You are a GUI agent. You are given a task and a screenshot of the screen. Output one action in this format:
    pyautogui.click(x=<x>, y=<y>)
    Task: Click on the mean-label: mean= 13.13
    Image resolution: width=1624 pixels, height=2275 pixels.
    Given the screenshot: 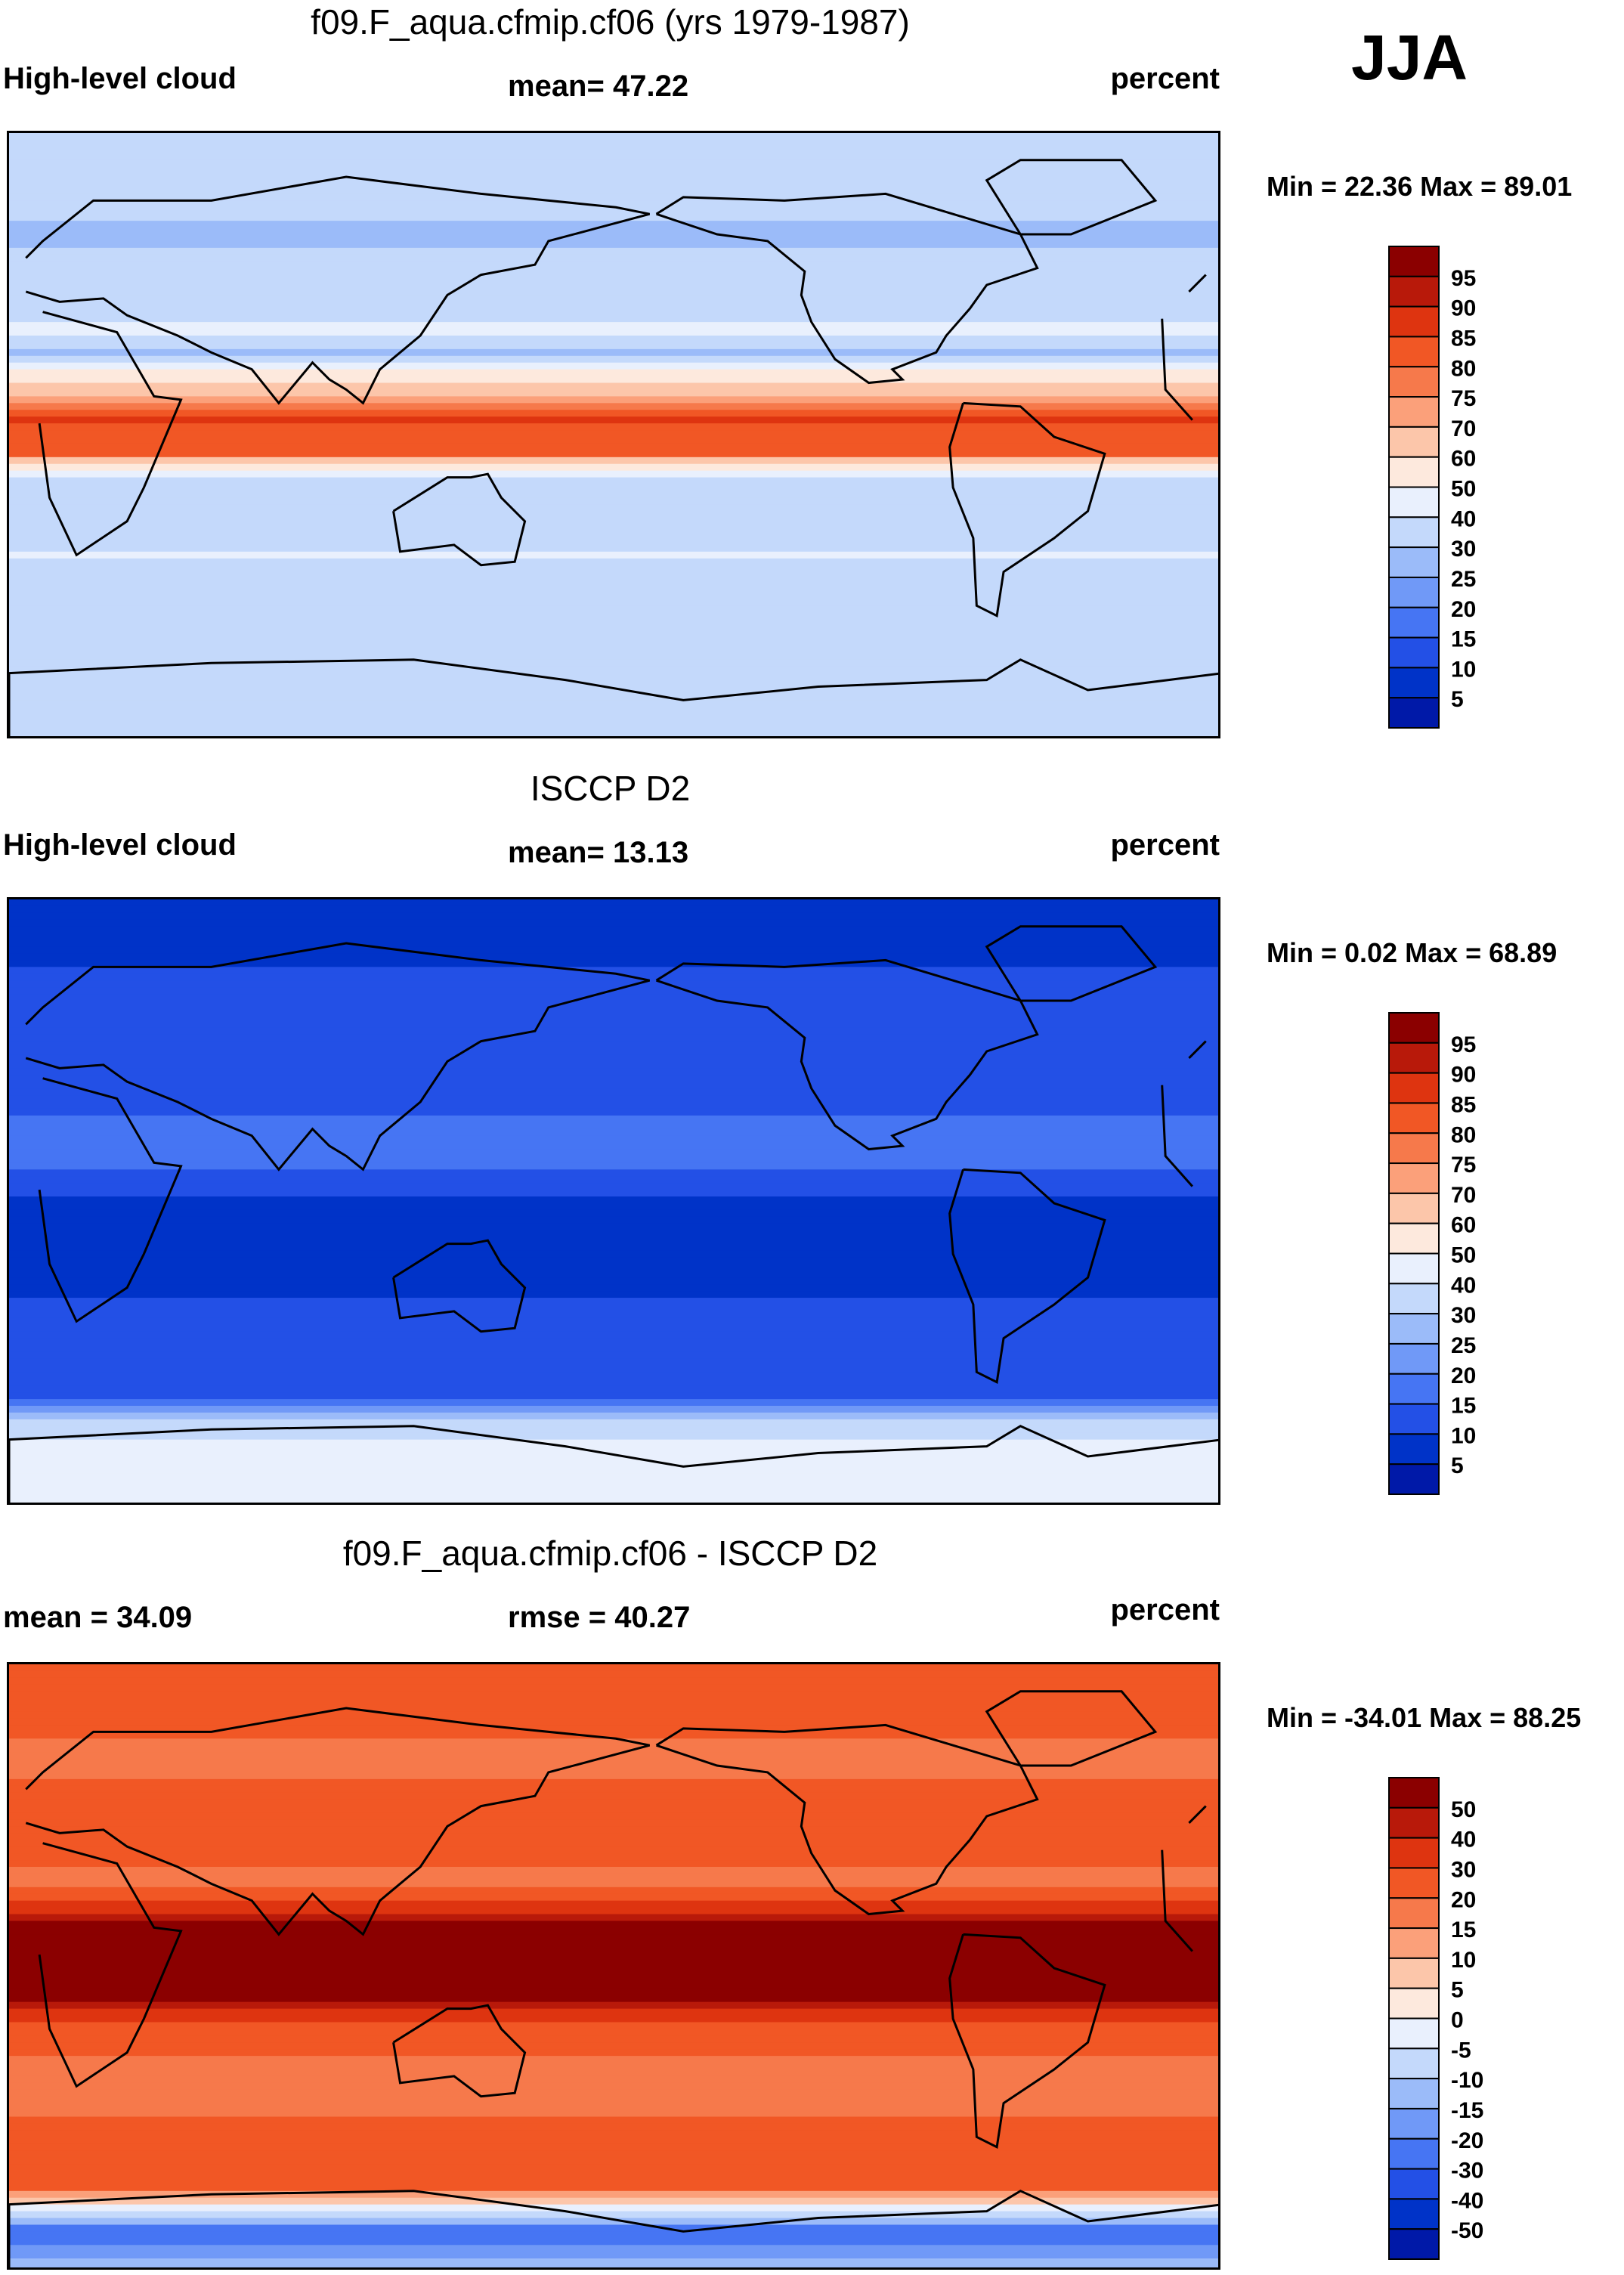 What is the action you would take?
    pyautogui.click(x=598, y=852)
    